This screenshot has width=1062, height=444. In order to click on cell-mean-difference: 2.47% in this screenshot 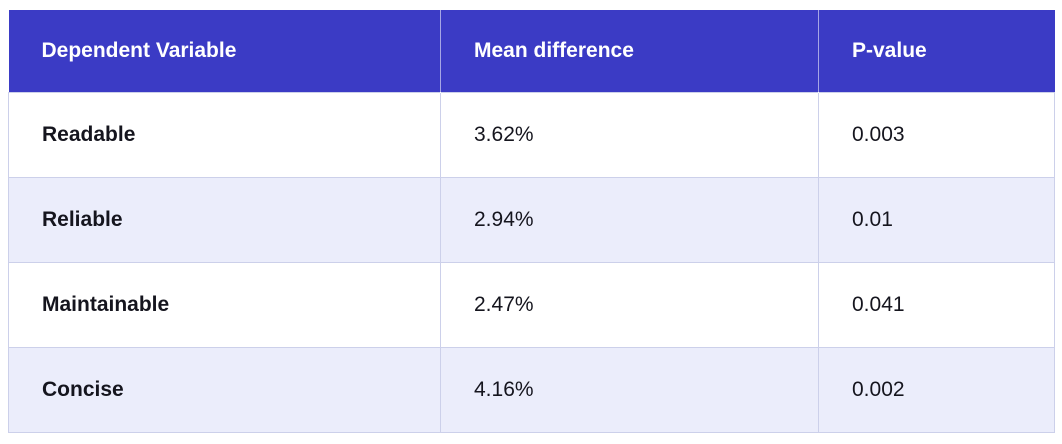, I will do `click(629, 304)`.